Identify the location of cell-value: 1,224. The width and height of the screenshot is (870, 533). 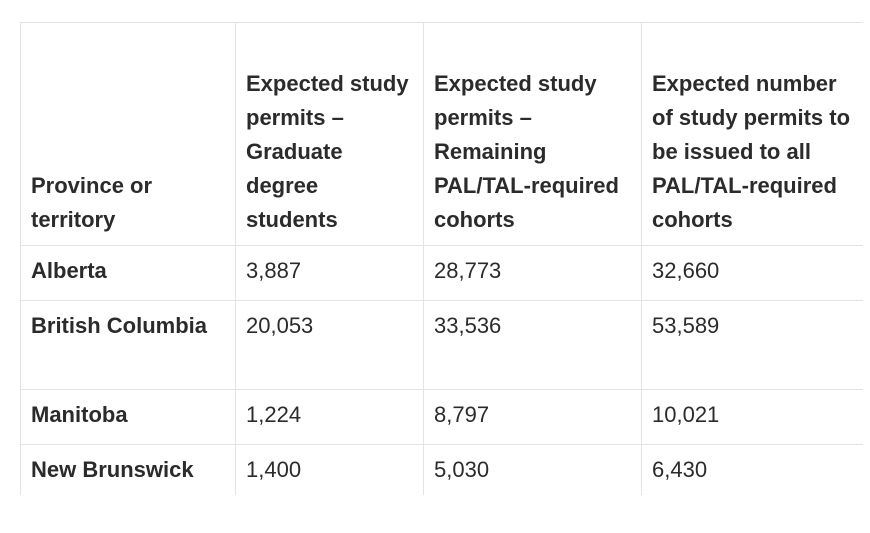
(329, 417).